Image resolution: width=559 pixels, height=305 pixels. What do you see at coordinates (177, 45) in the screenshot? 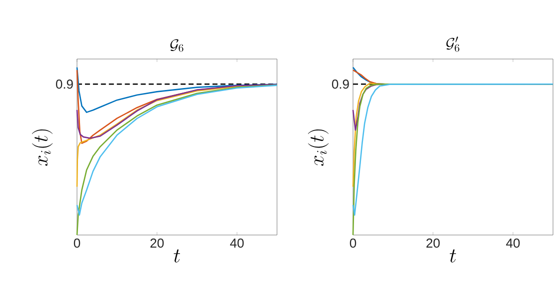
I see `chart-title: $\mathcal{G}_6$` at bounding box center [177, 45].